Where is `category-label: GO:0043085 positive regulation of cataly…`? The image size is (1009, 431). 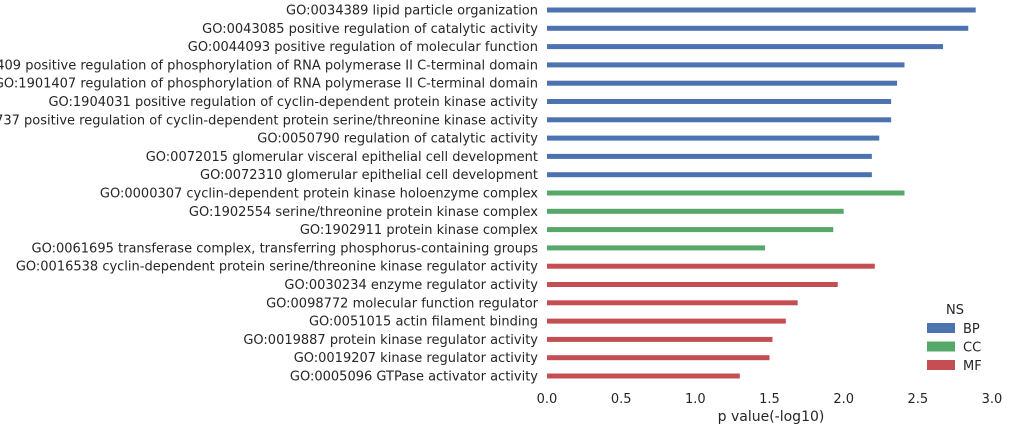 category-label: GO:0043085 positive regulation of cataly… is located at coordinates (370, 29).